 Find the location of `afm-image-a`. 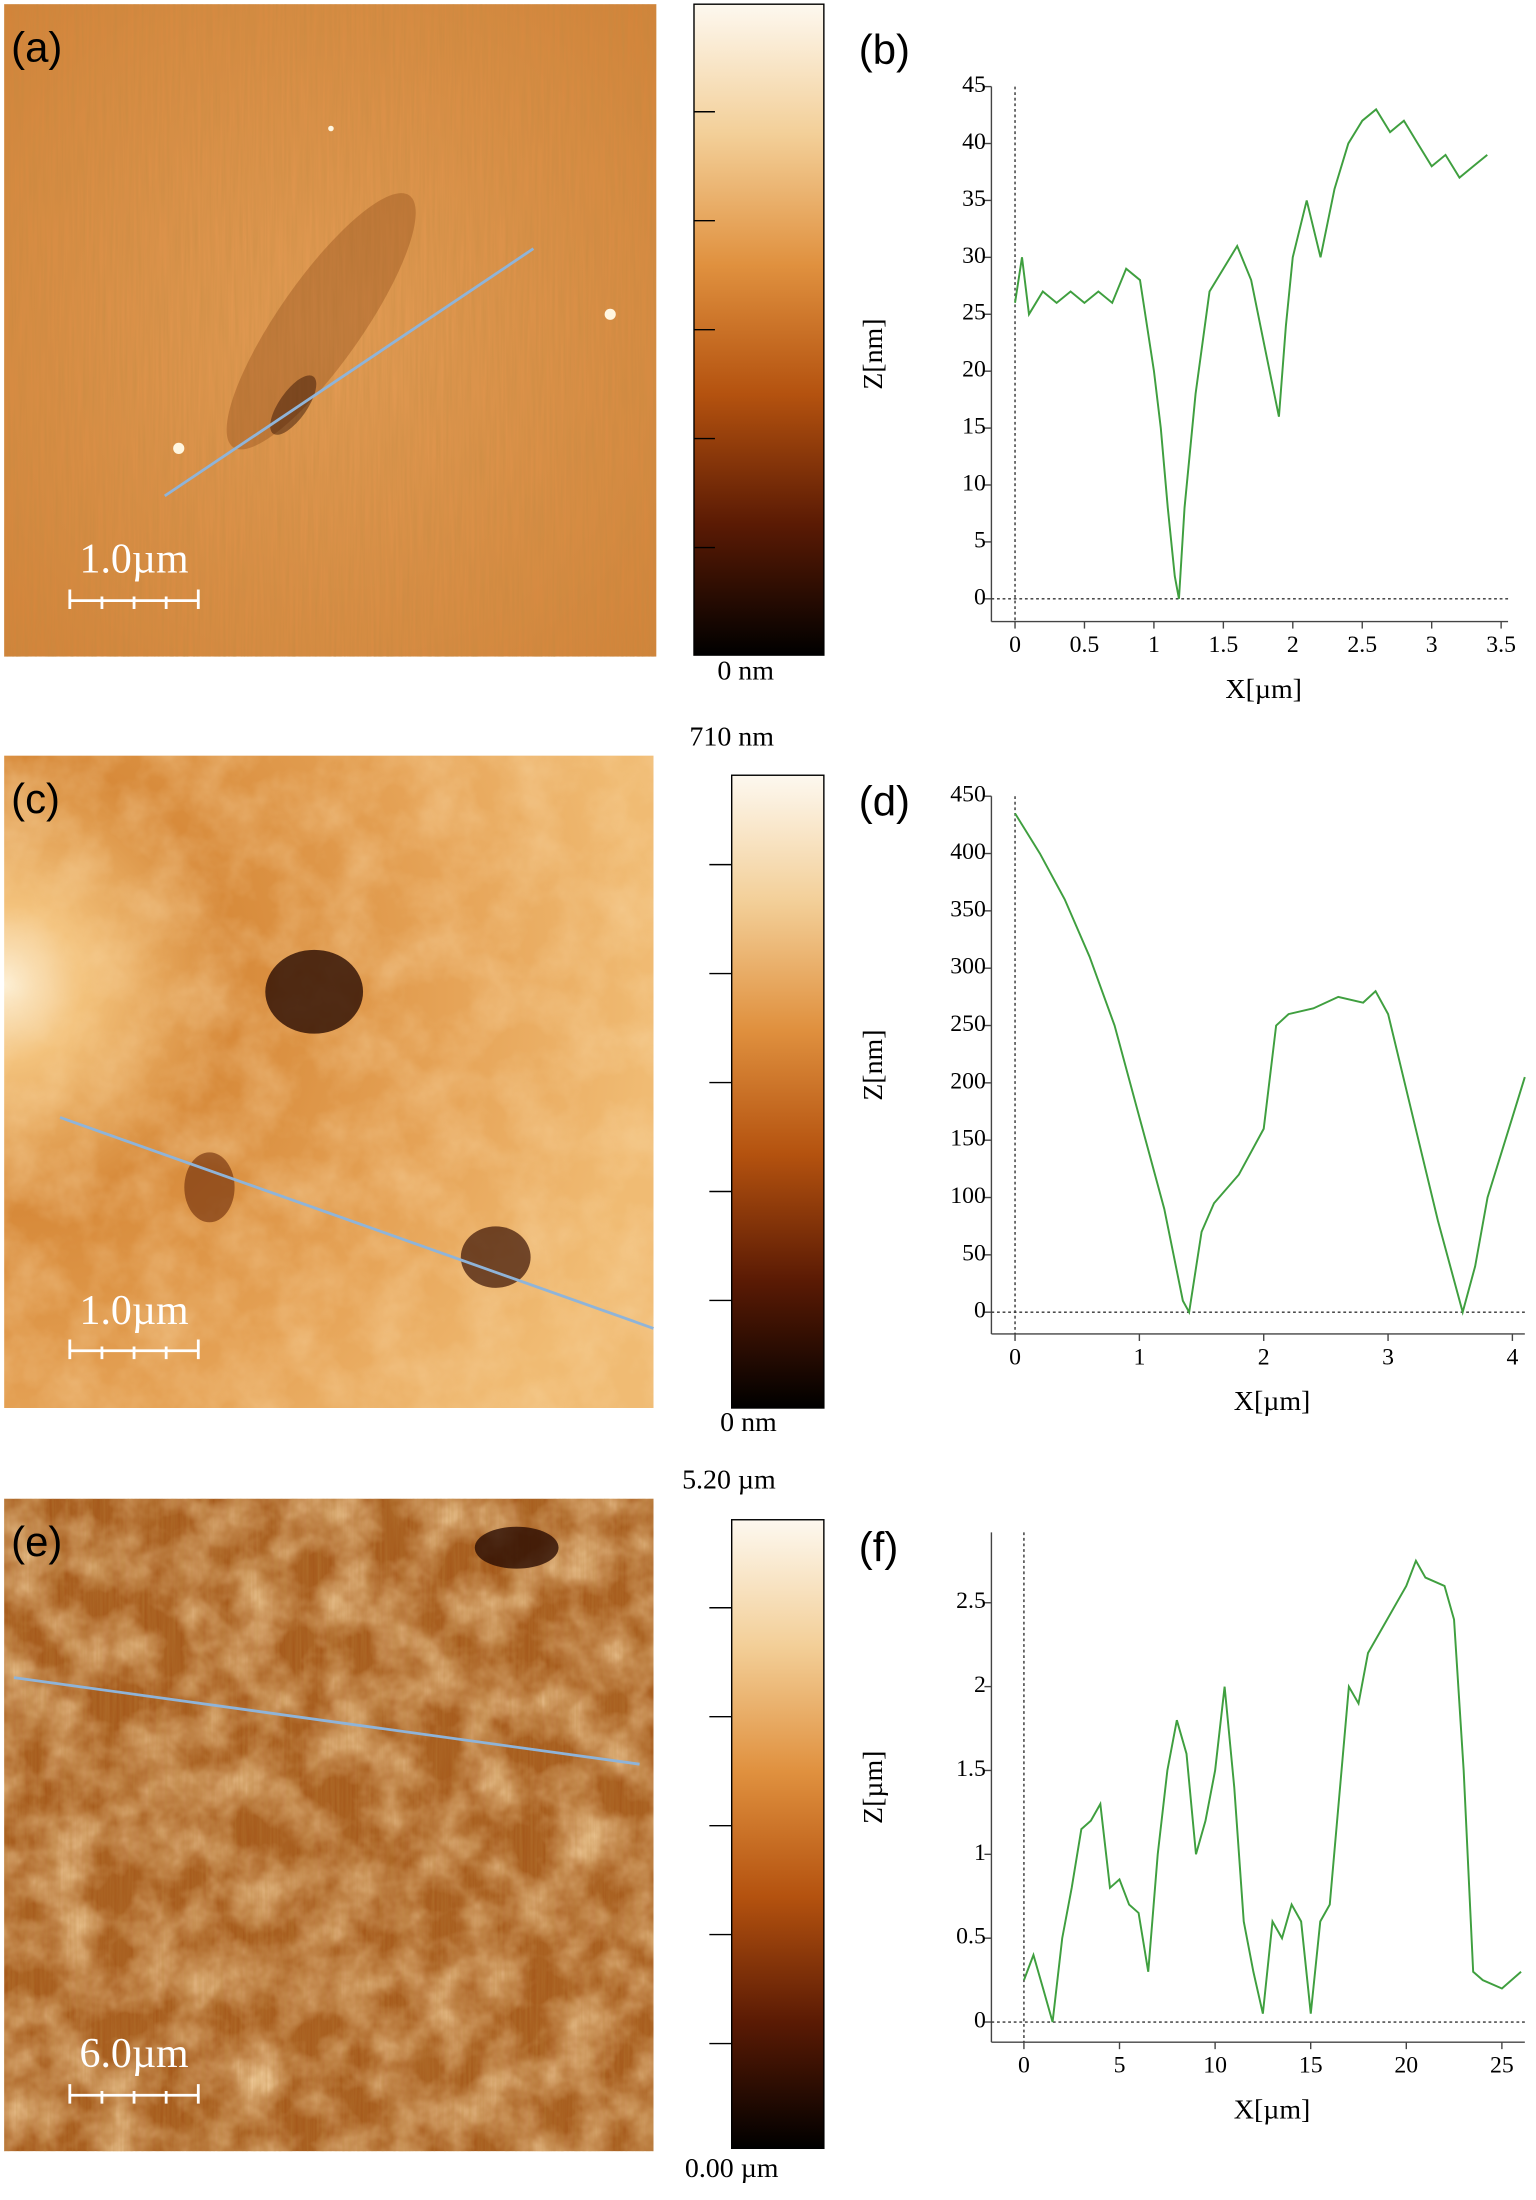

afm-image-a is located at coordinates (330, 330).